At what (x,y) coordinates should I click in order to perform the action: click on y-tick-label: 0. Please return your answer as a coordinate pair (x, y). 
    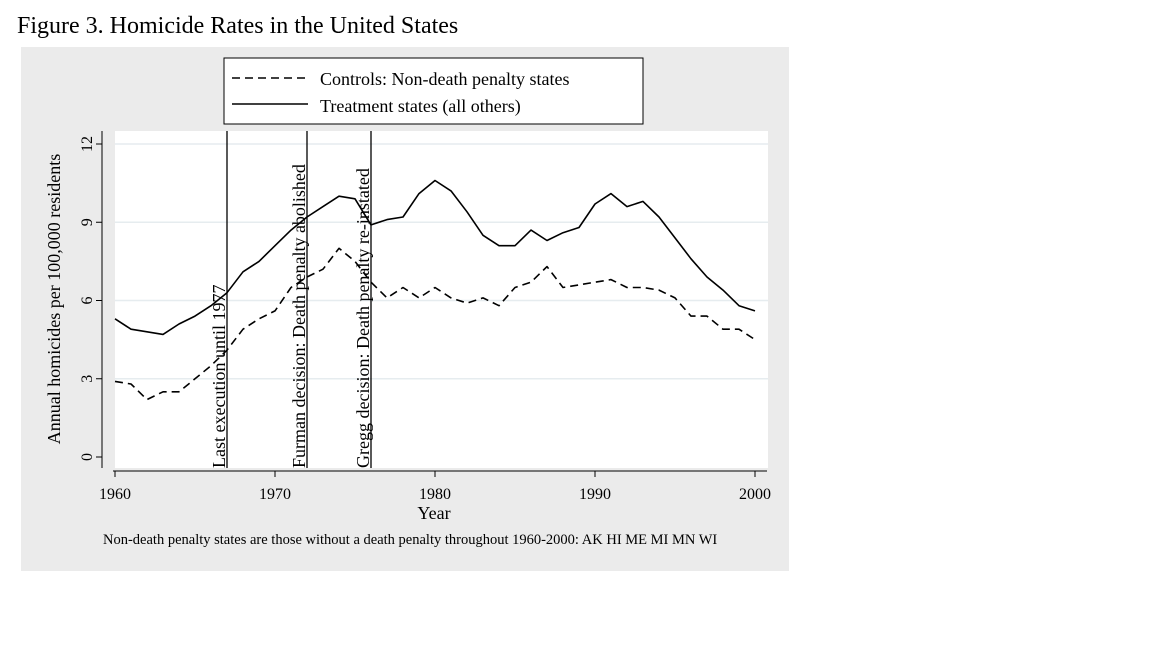
    Looking at the image, I should click on (87, 457).